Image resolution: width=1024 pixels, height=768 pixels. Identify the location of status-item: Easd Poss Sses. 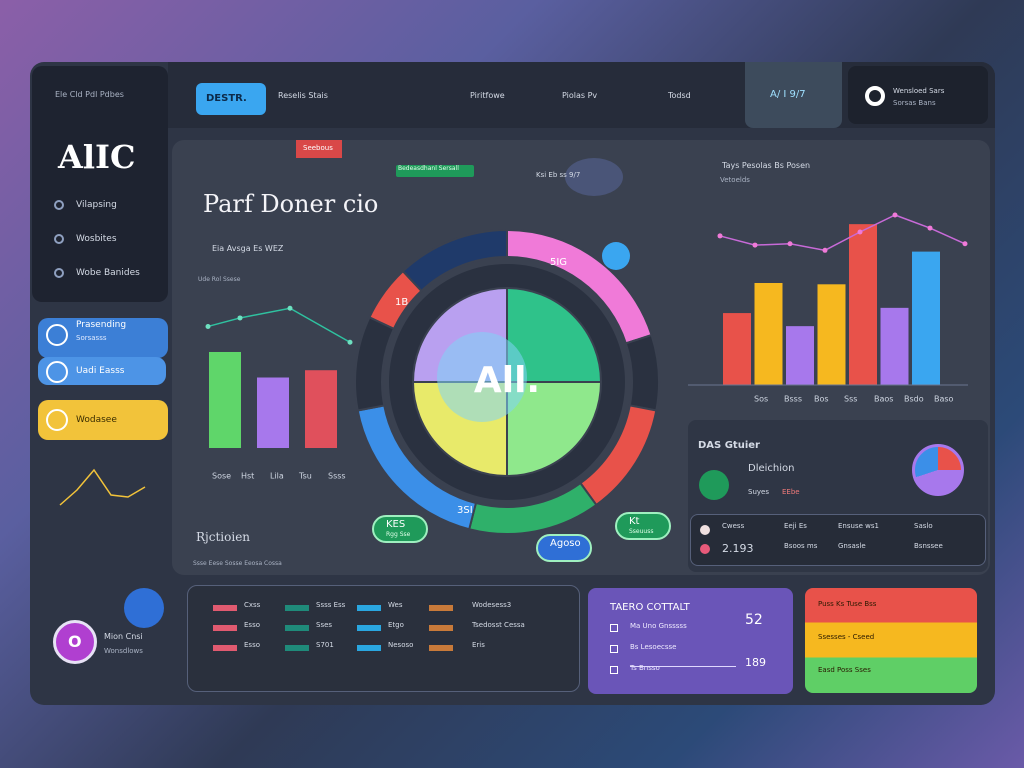
(844, 670).